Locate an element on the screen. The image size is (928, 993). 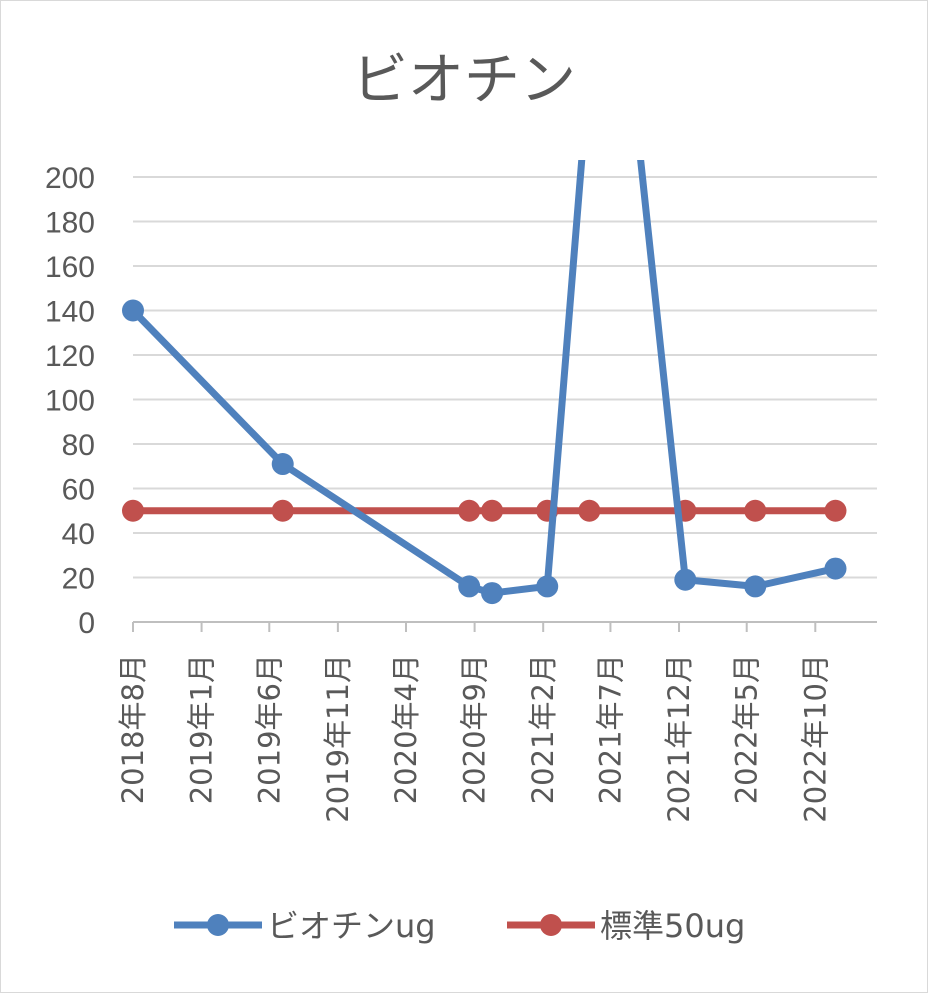
x-tick-label: 2020年4月 is located at coordinates (406, 729).